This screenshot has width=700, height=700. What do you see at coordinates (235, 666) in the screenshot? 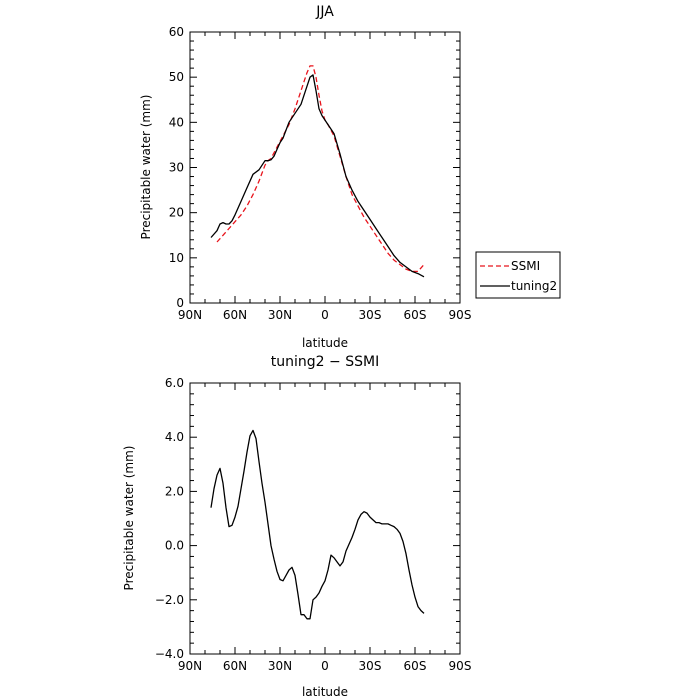
I see `bottom-x-tick-label: 60N` at bounding box center [235, 666].